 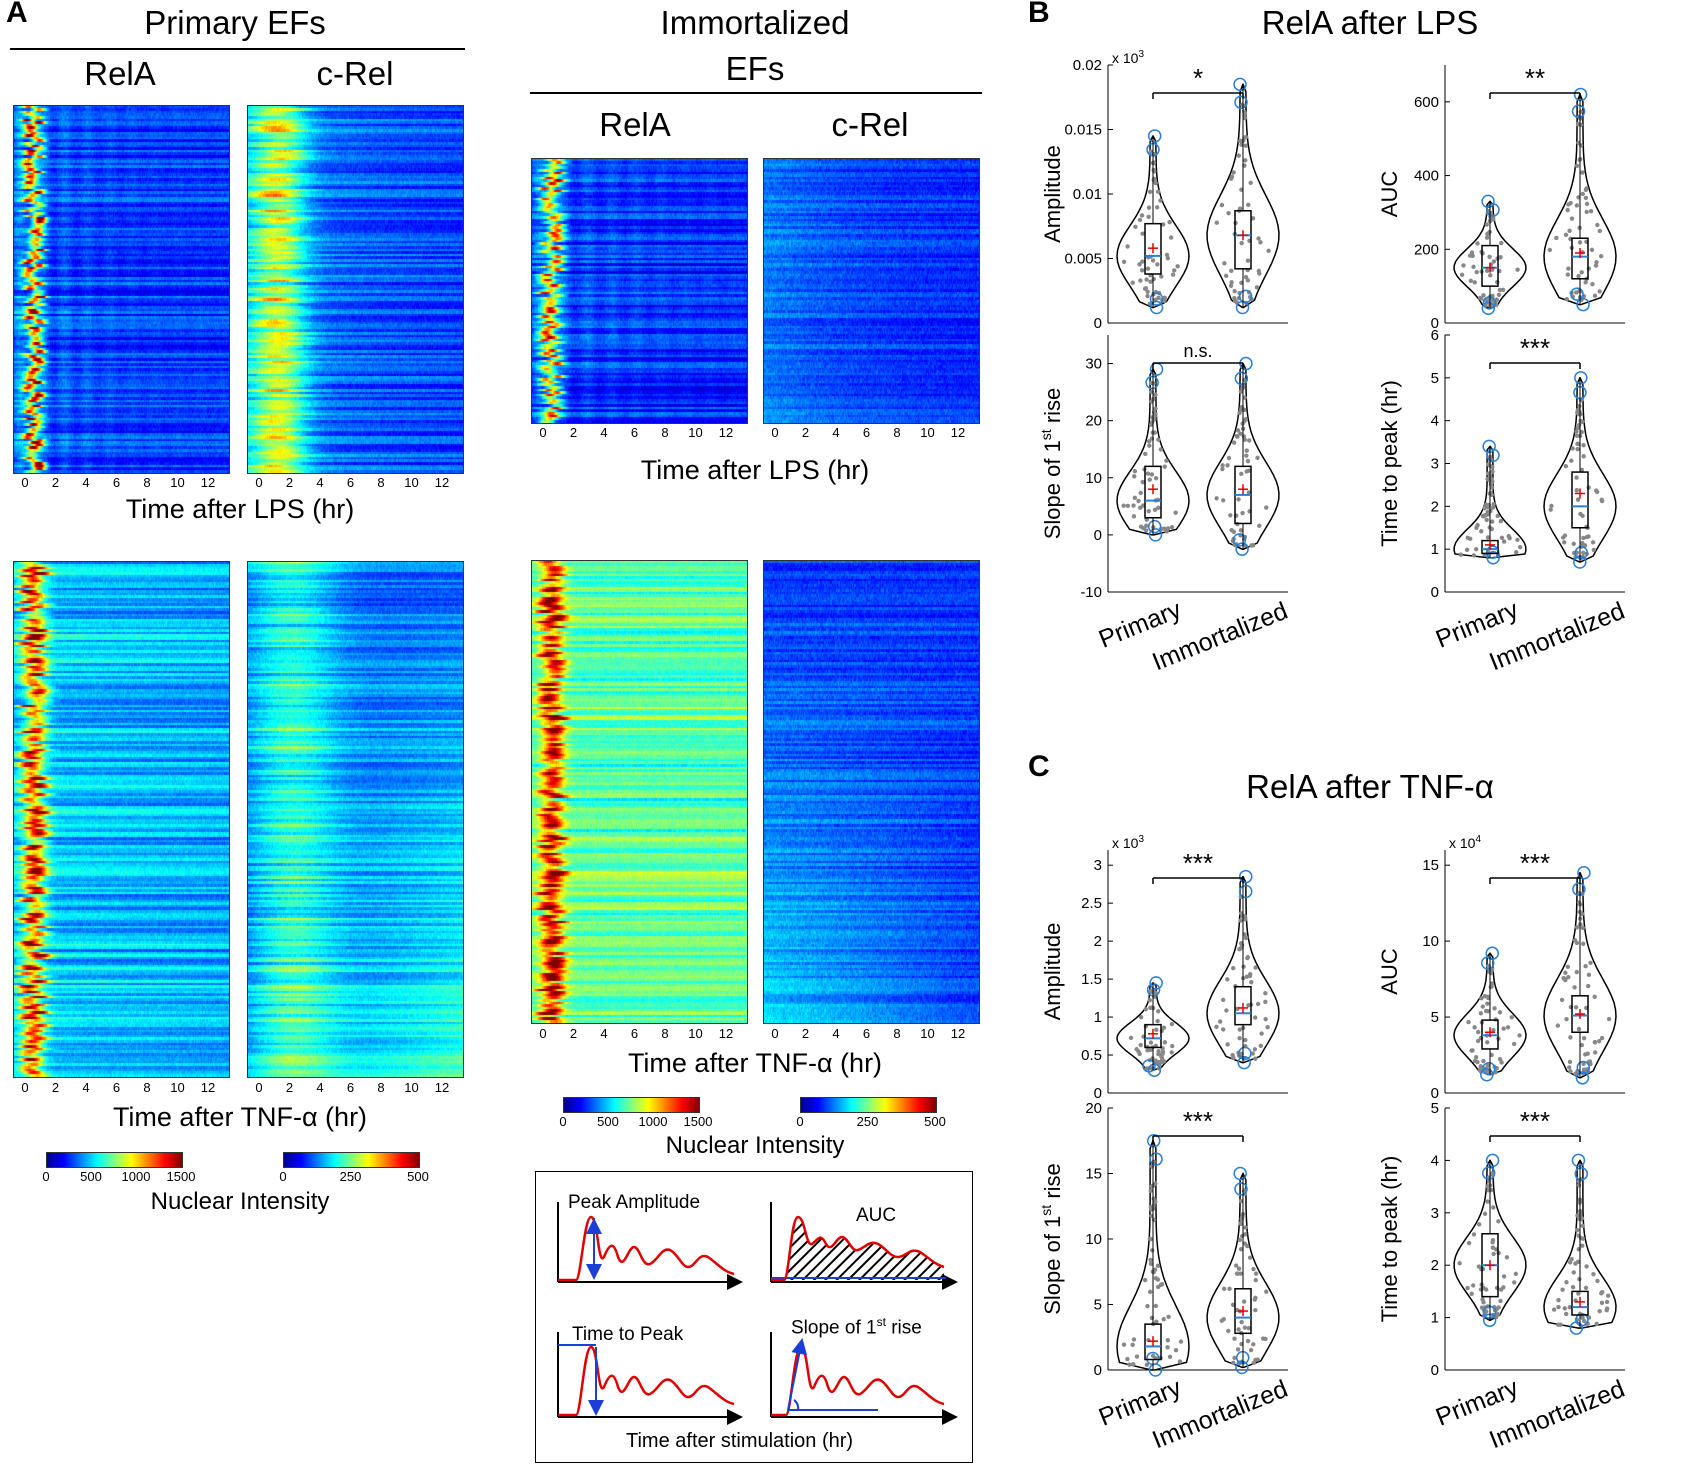 I want to click on y-tick-label: 0.02, so click(x=1087, y=65).